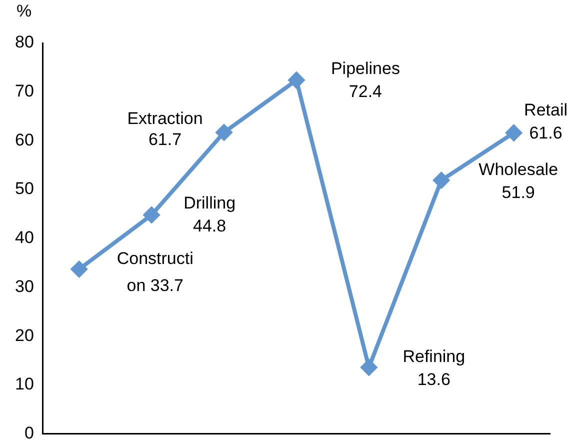 This screenshot has height=447, width=576. I want to click on data-label: Constructi on 33.7, so click(155, 271).